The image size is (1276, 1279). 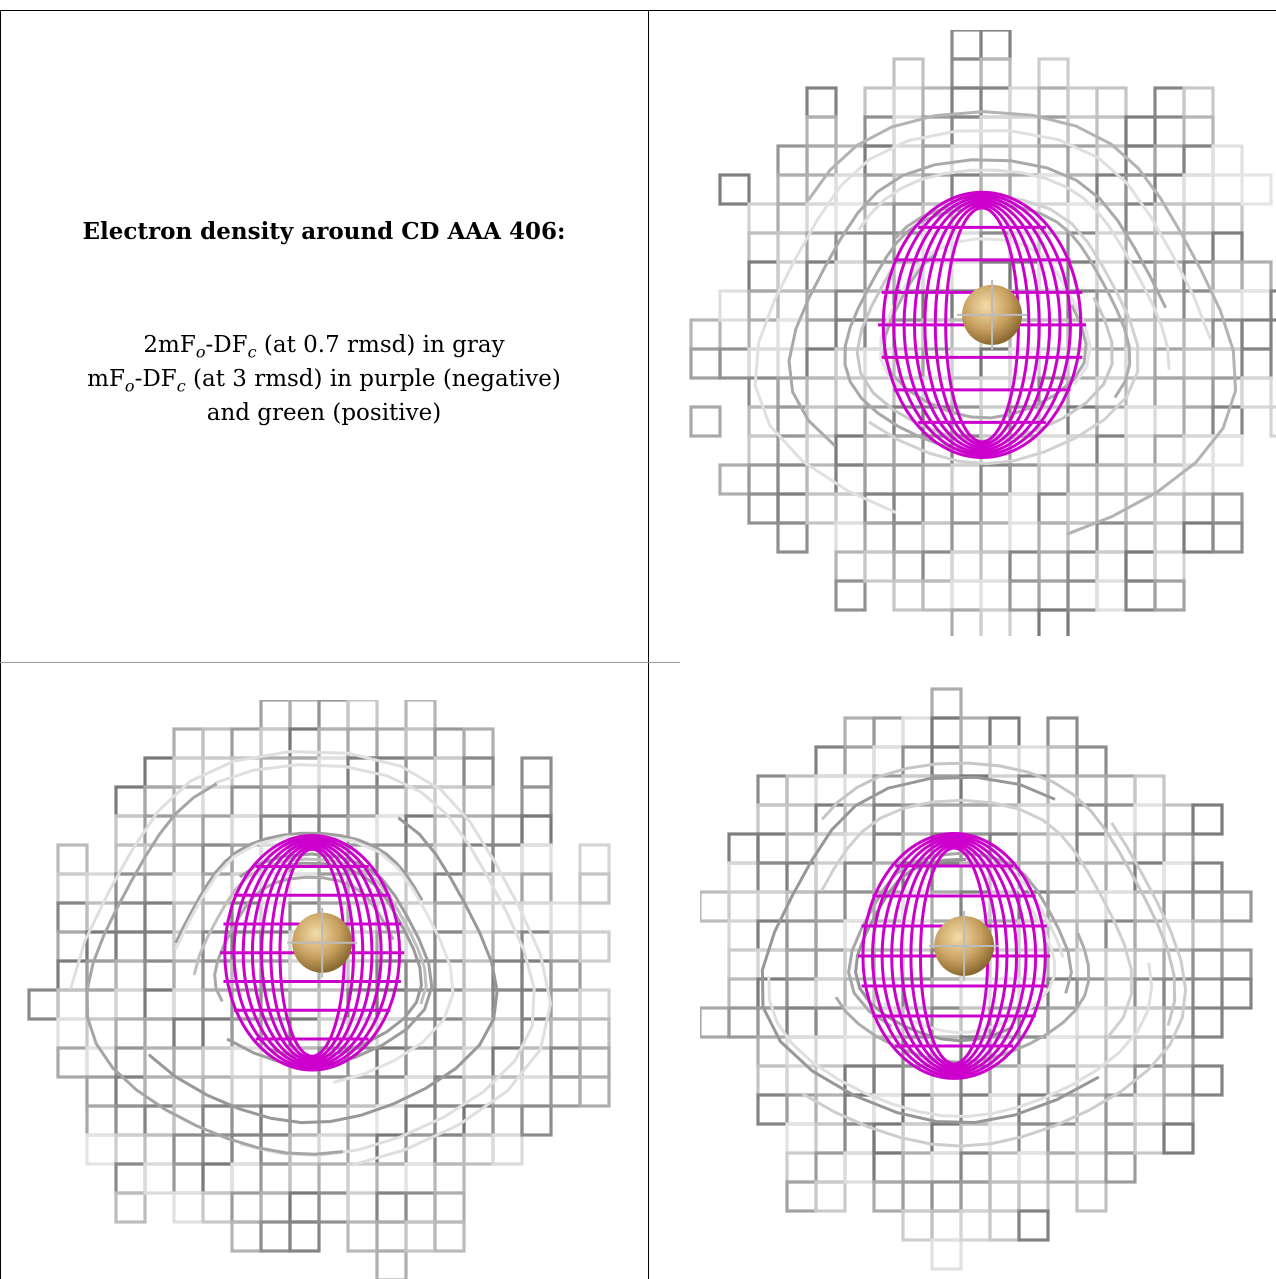 What do you see at coordinates (324, 231) in the screenshot?
I see `caption-title: Electron density around CD AAA 406:` at bounding box center [324, 231].